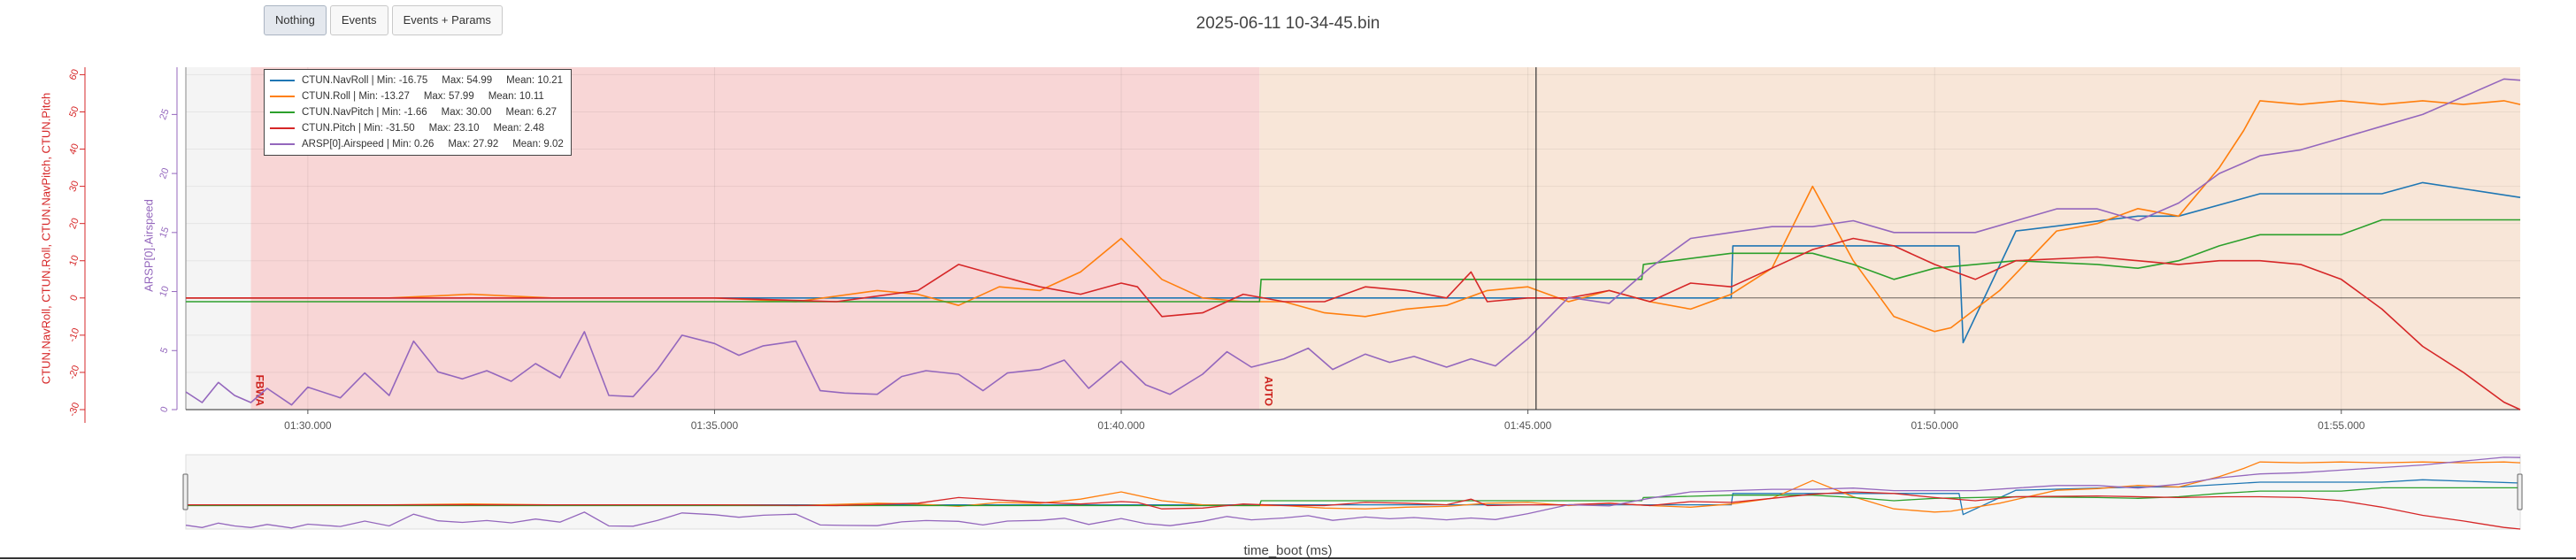 Image resolution: width=2576 pixels, height=560 pixels. Describe the element at coordinates (149, 245) in the screenshot. I see `y2-axis-label: ARSP[0].Airspeed` at that location.